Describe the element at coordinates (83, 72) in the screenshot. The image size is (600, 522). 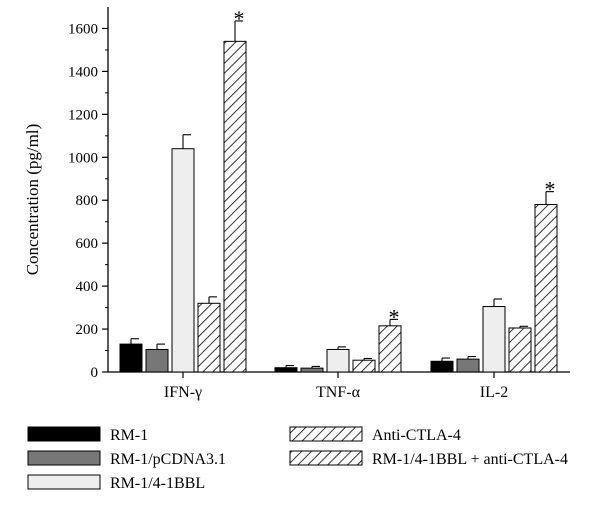
I see `y-tick-label: 1400` at that location.